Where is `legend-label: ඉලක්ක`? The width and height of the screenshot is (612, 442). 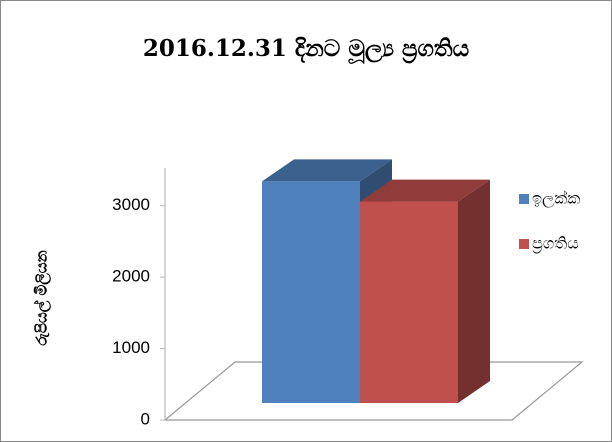
legend-label: ඉලක්ක is located at coordinates (556, 199).